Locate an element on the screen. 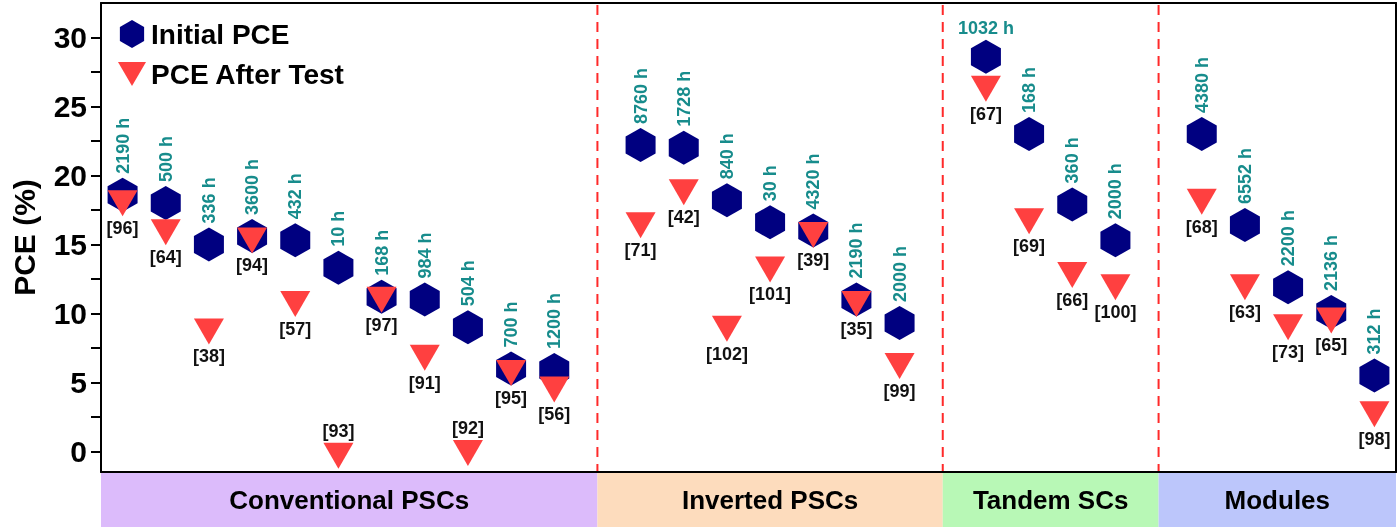 The image size is (1400, 530). annotation: 2136 h is located at coordinates (1331, 262).